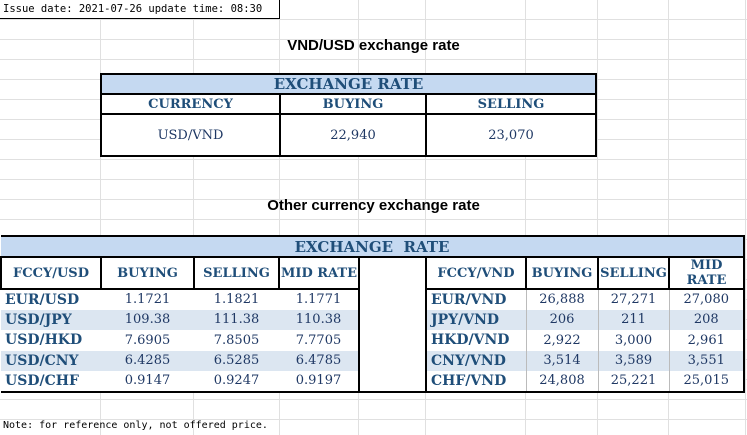  What do you see at coordinates (51, 360) in the screenshot?
I see `table-cell: USD/CNY` at bounding box center [51, 360].